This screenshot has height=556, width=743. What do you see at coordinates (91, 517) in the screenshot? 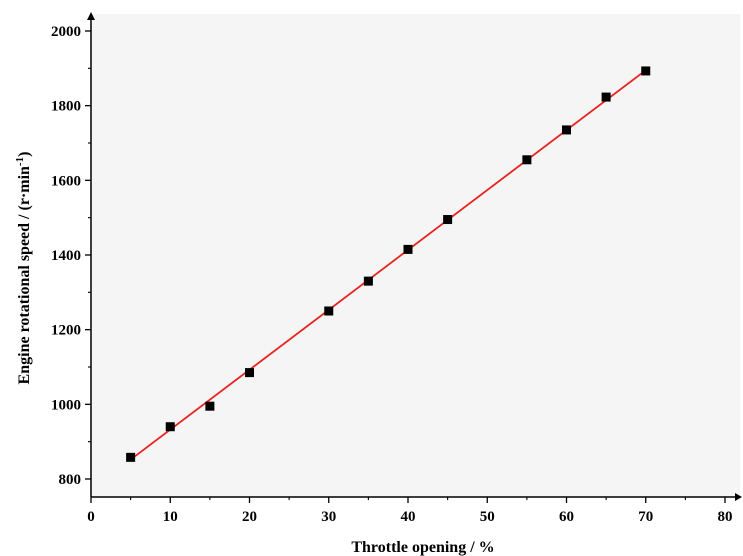
I see `x-tick-label: 0` at bounding box center [91, 517].